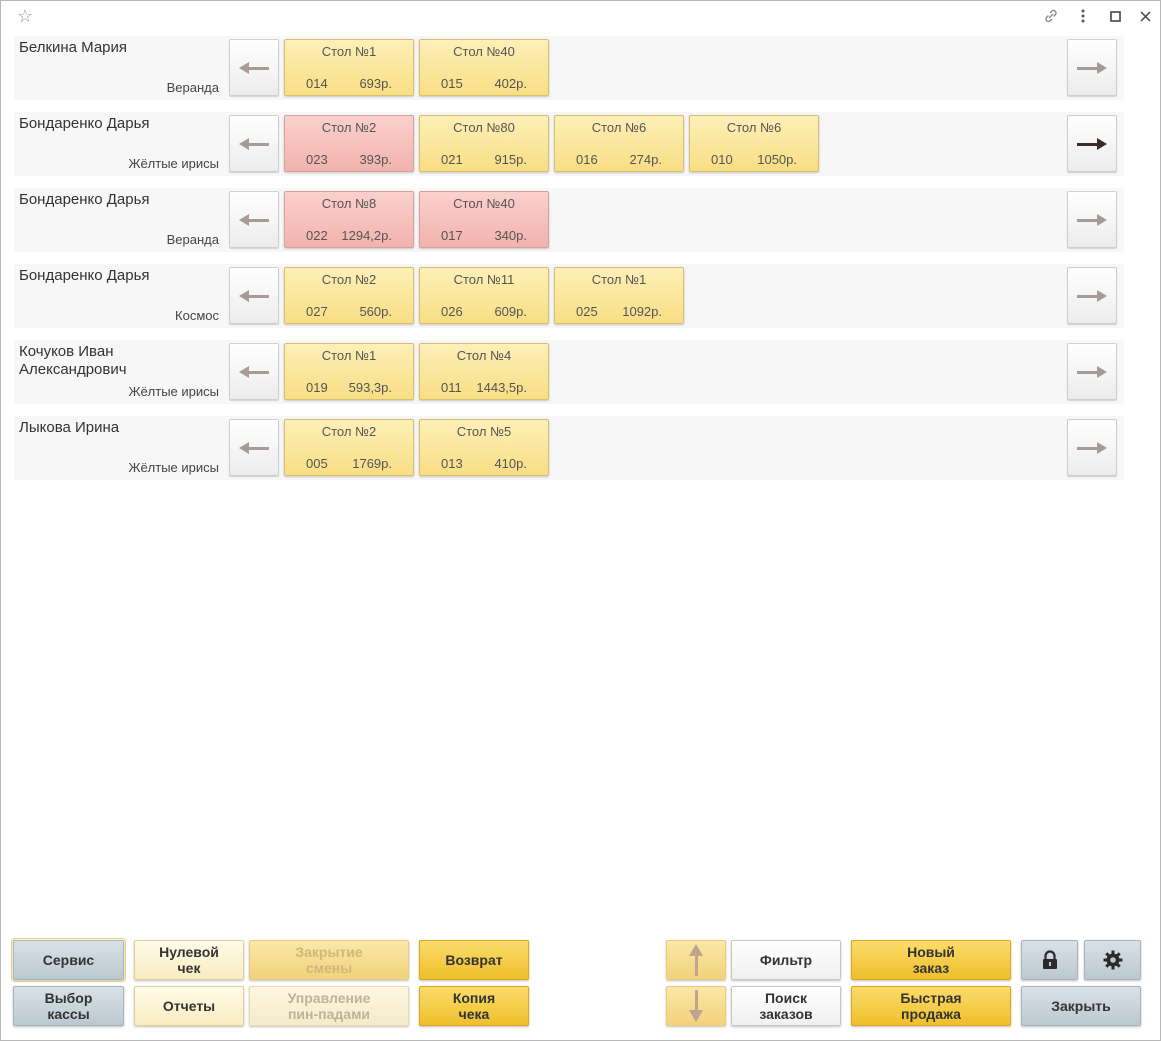  What do you see at coordinates (317, 311) in the screenshot?
I see `order-number: 027` at bounding box center [317, 311].